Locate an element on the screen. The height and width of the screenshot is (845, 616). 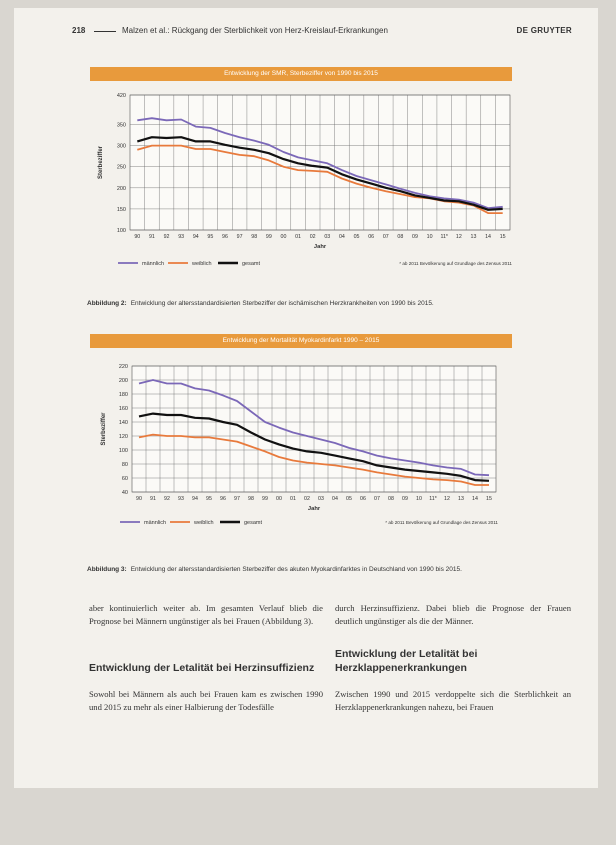
y-tick-label: 150 is located at coordinates (121, 210).